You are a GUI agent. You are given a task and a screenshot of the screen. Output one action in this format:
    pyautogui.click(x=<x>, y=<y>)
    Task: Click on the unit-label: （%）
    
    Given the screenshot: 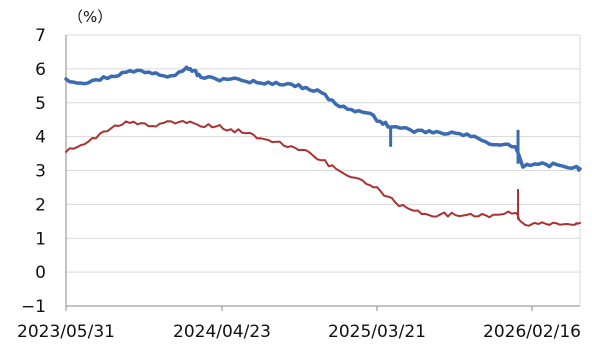 What is the action you would take?
    pyautogui.click(x=90, y=17)
    